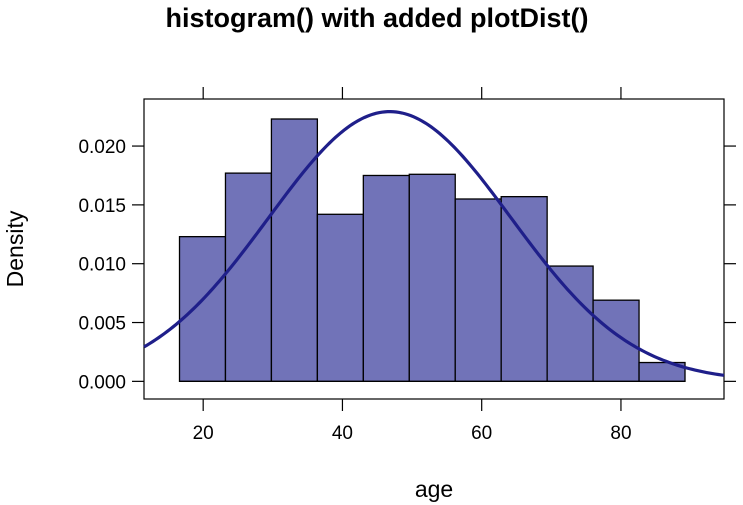 This screenshot has height=505, width=743. I want to click on chart-title: histogram() with added plotDist(), so click(377, 18).